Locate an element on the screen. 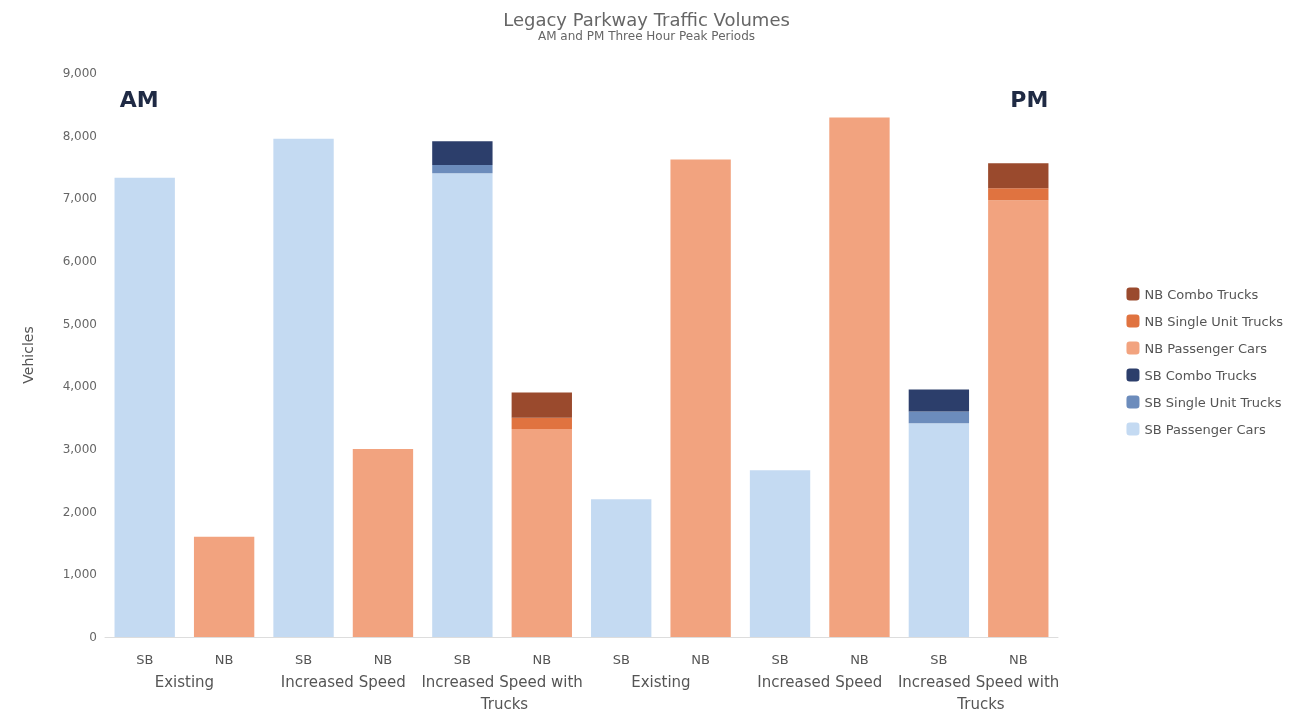 The height and width of the screenshot is (723, 1293). legend-label: NB Single Unit Trucks is located at coordinates (1214, 321).